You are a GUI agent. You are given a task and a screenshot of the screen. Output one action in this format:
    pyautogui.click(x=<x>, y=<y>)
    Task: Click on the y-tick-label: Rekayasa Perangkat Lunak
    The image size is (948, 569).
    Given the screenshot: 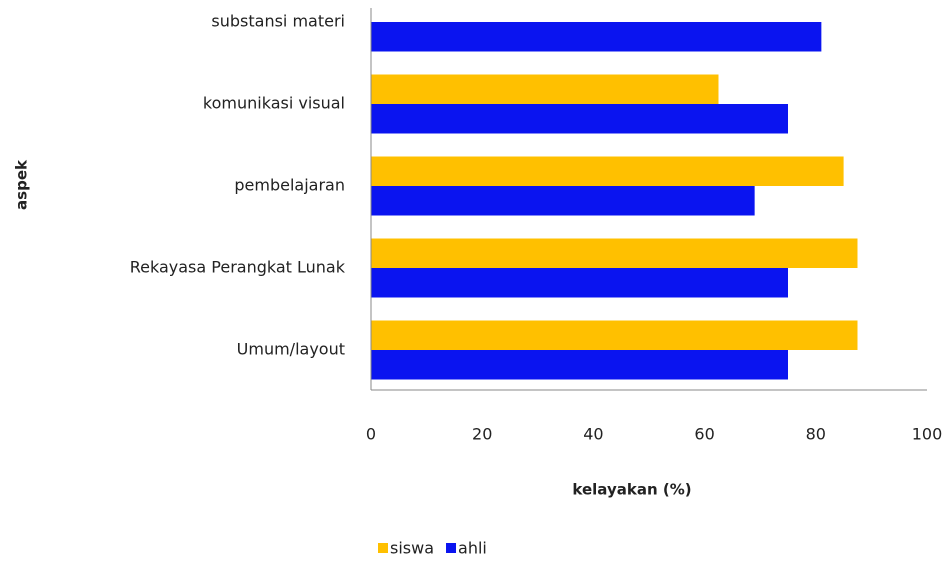 What is the action you would take?
    pyautogui.click(x=238, y=267)
    